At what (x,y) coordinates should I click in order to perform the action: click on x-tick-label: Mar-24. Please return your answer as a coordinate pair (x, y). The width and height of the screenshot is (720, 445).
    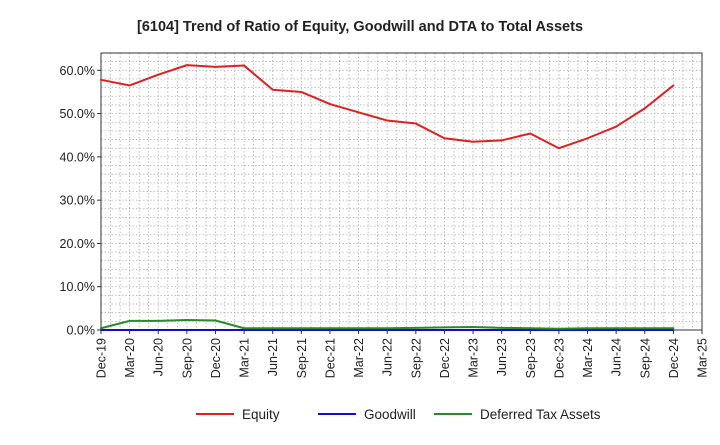
    Looking at the image, I should click on (588, 358).